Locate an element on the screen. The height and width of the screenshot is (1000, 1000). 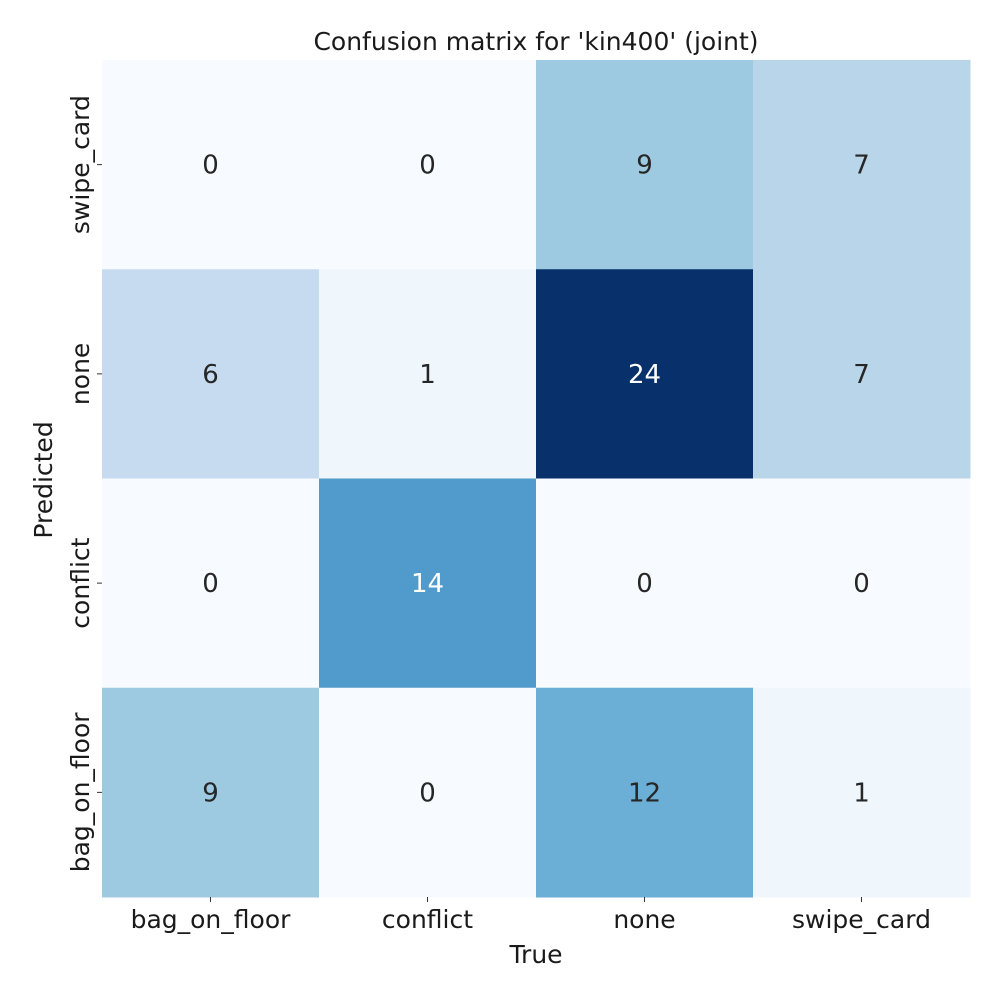
x-axis-ticks: bag_on_floor conflict none swipe_card is located at coordinates (531, 915).